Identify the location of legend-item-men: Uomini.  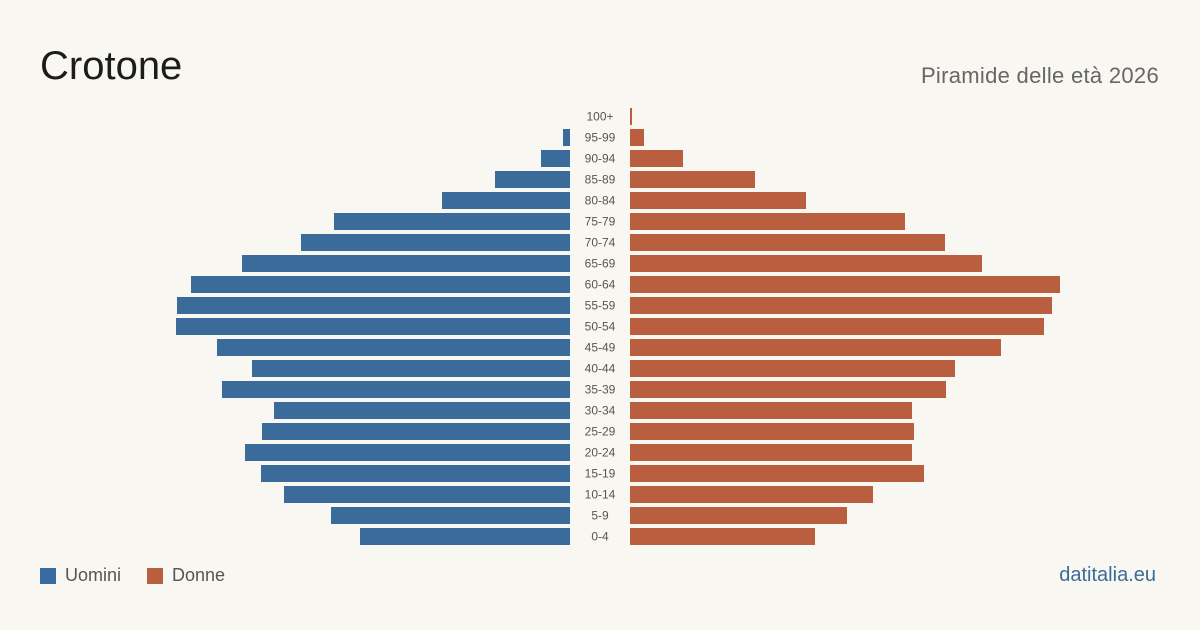
(80, 575).